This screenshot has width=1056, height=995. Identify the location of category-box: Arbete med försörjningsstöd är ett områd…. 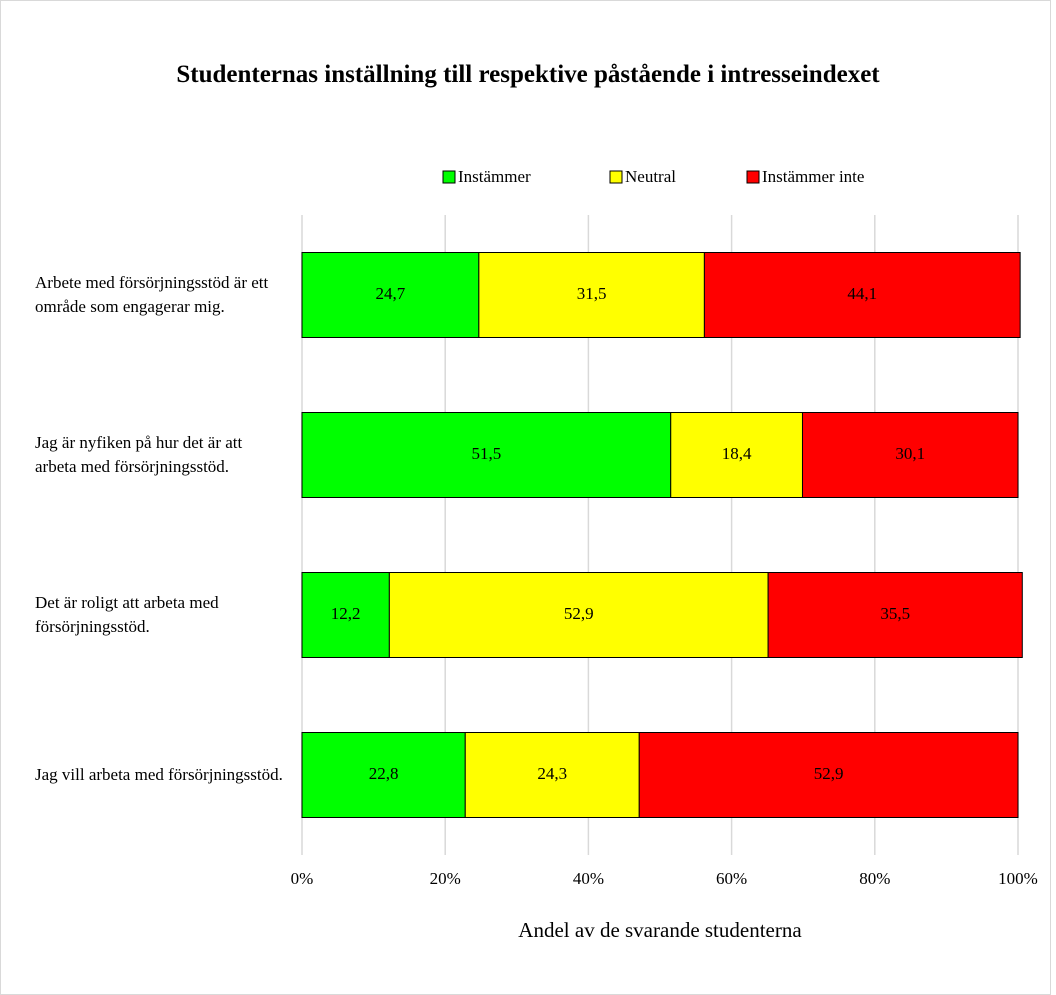
(152, 294).